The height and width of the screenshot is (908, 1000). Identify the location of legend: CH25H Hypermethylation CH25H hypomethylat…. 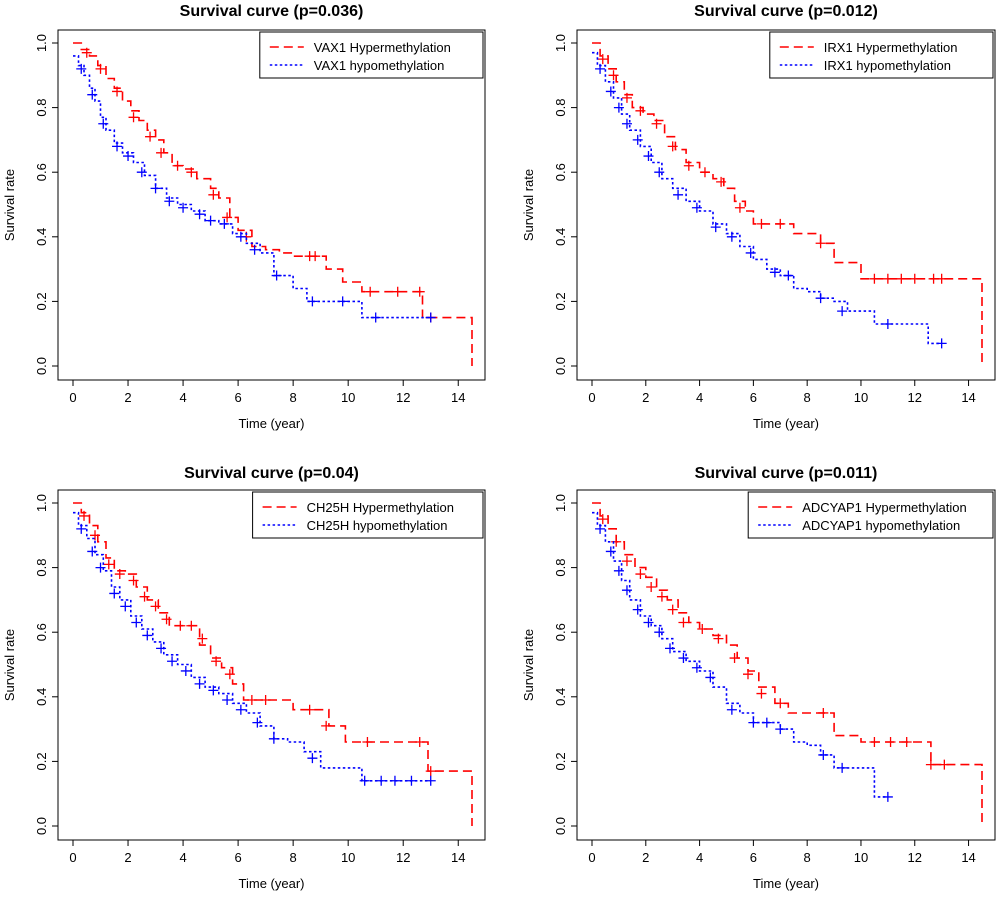
(368, 515).